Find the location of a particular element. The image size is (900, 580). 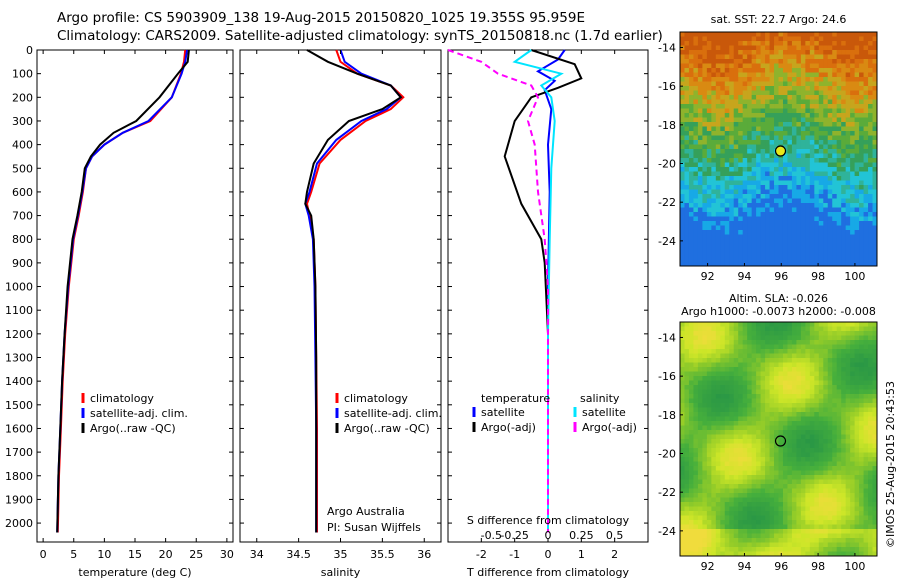

sla-map-frame is located at coordinates (778, 439).